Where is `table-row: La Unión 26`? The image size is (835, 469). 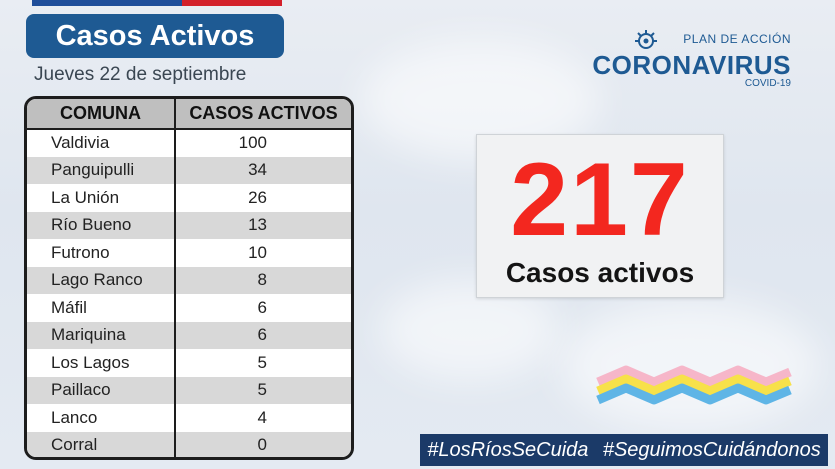
table-row: La Unión 26 is located at coordinates (189, 198).